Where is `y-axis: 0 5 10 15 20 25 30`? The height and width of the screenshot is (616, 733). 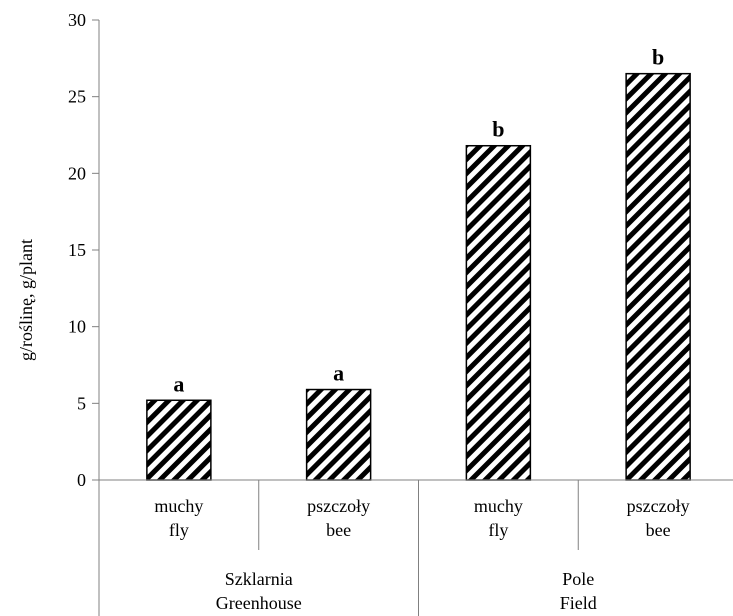 y-axis: 0 5 10 15 20 25 30 is located at coordinates (84, 250).